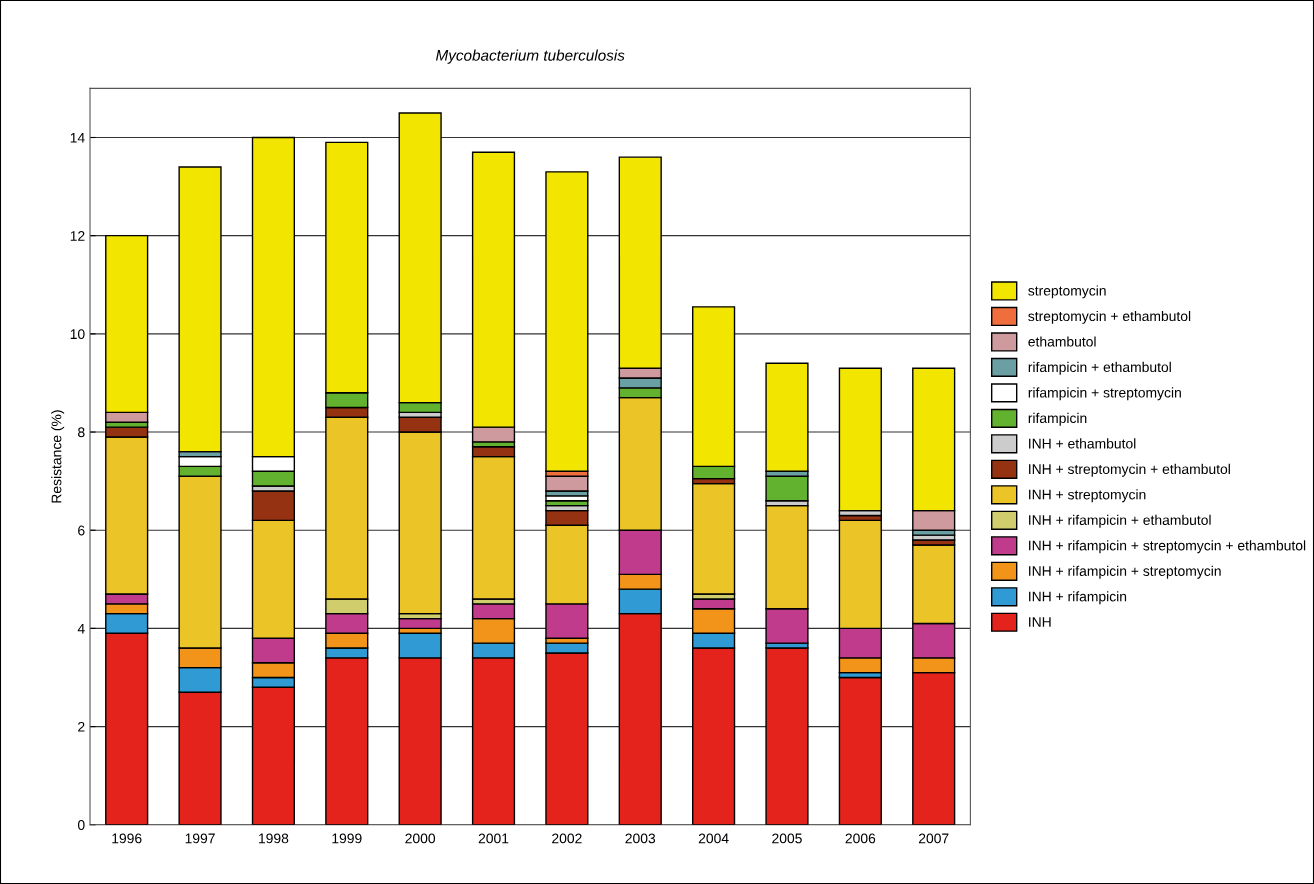 This screenshot has width=1314, height=884. Describe the element at coordinates (77, 137) in the screenshot. I see `y-tick-label: 14` at that location.